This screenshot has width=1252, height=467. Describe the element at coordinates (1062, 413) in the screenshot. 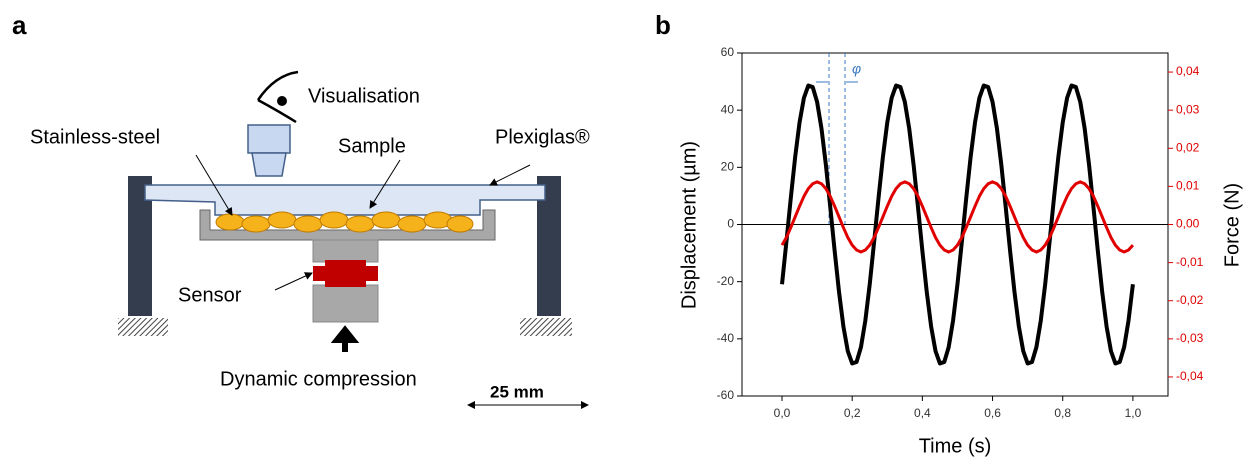

I see `x-tick-label: 0,8` at that location.